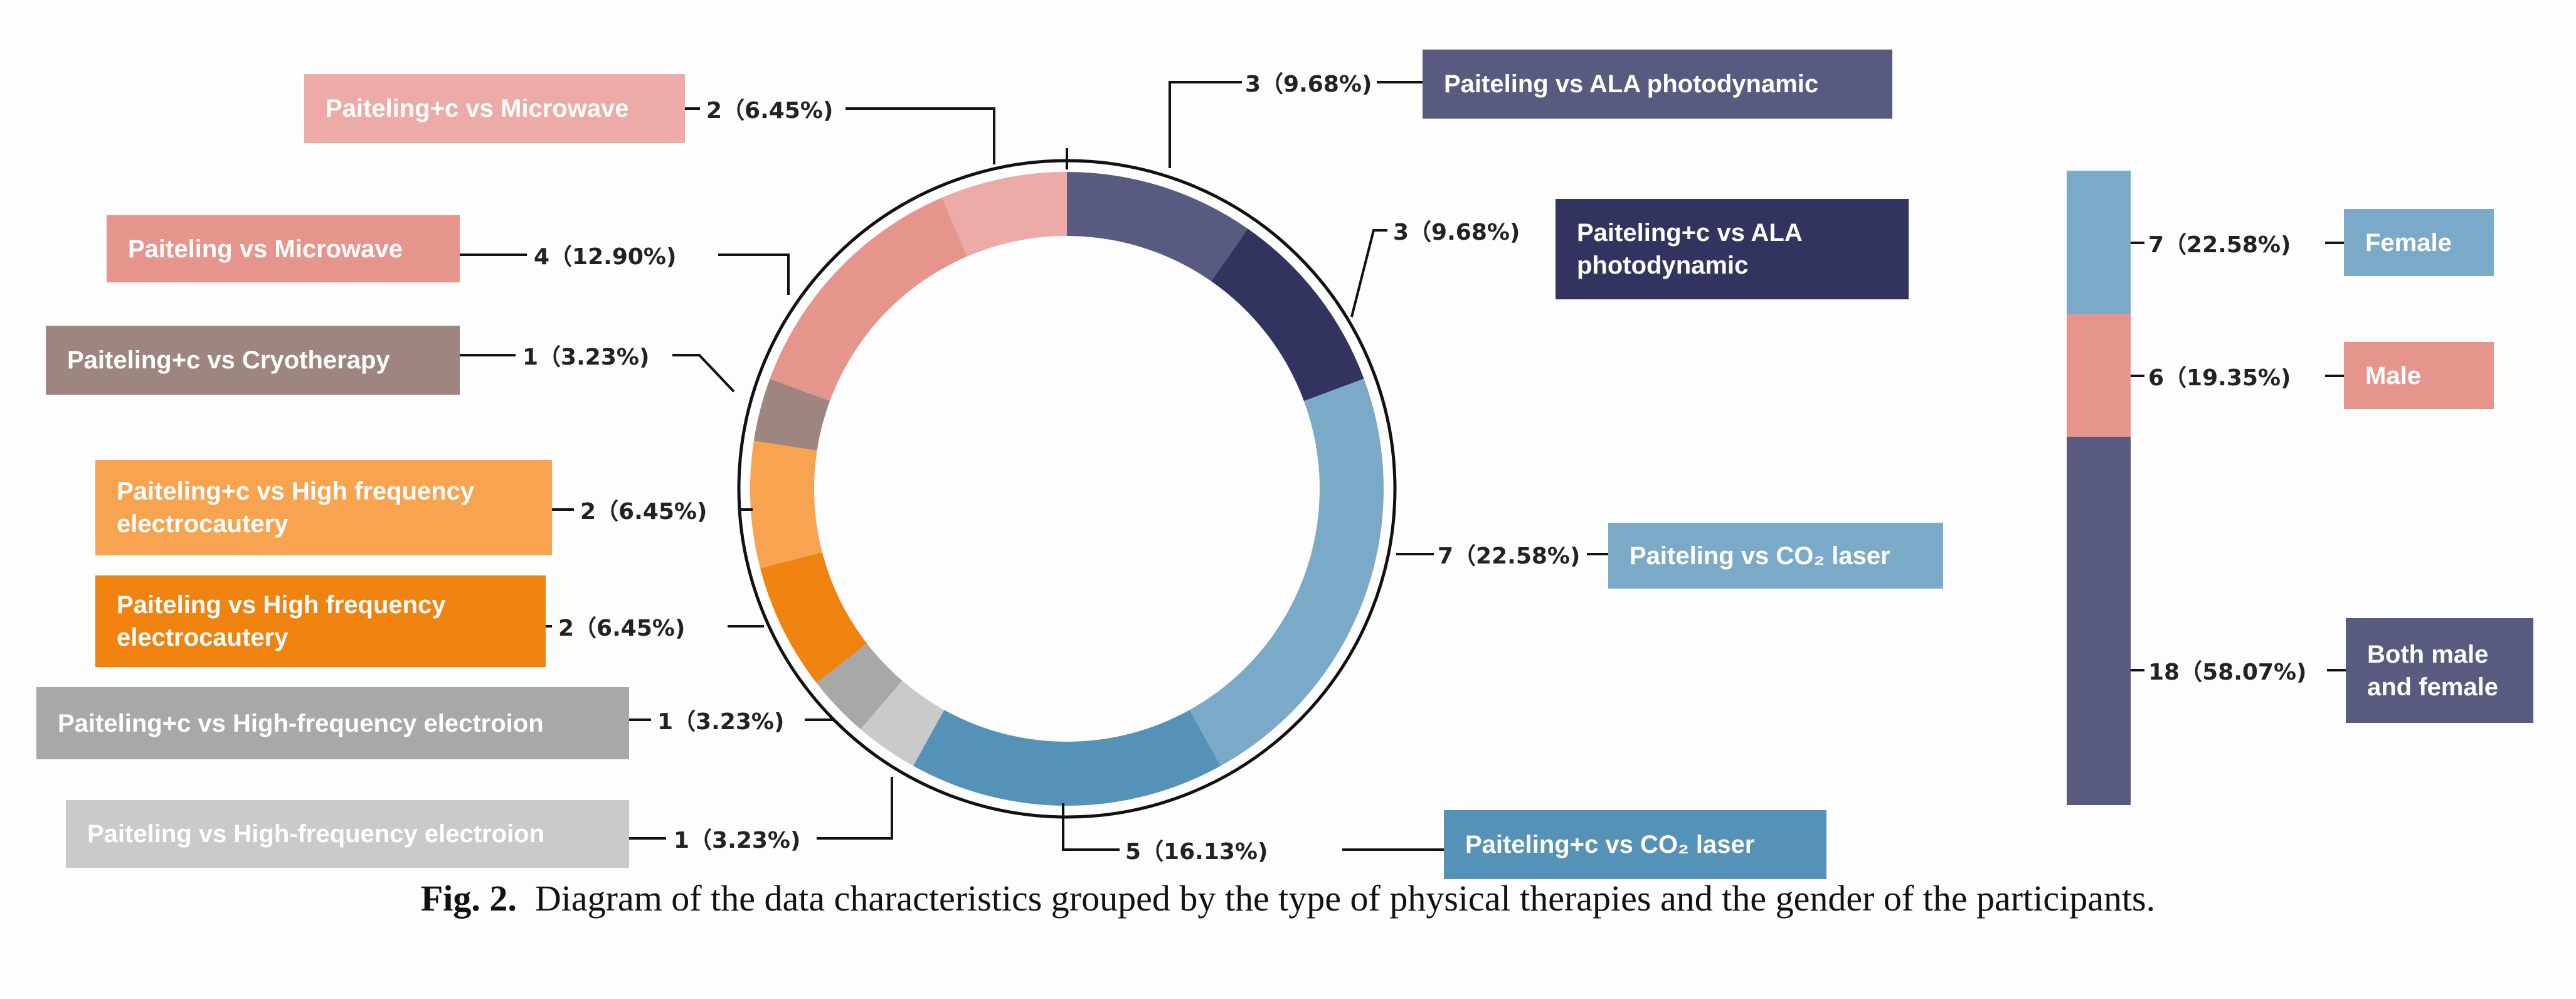  What do you see at coordinates (1308, 84) in the screenshot?
I see `therapy-value-label-0: 3（9.68%)` at bounding box center [1308, 84].